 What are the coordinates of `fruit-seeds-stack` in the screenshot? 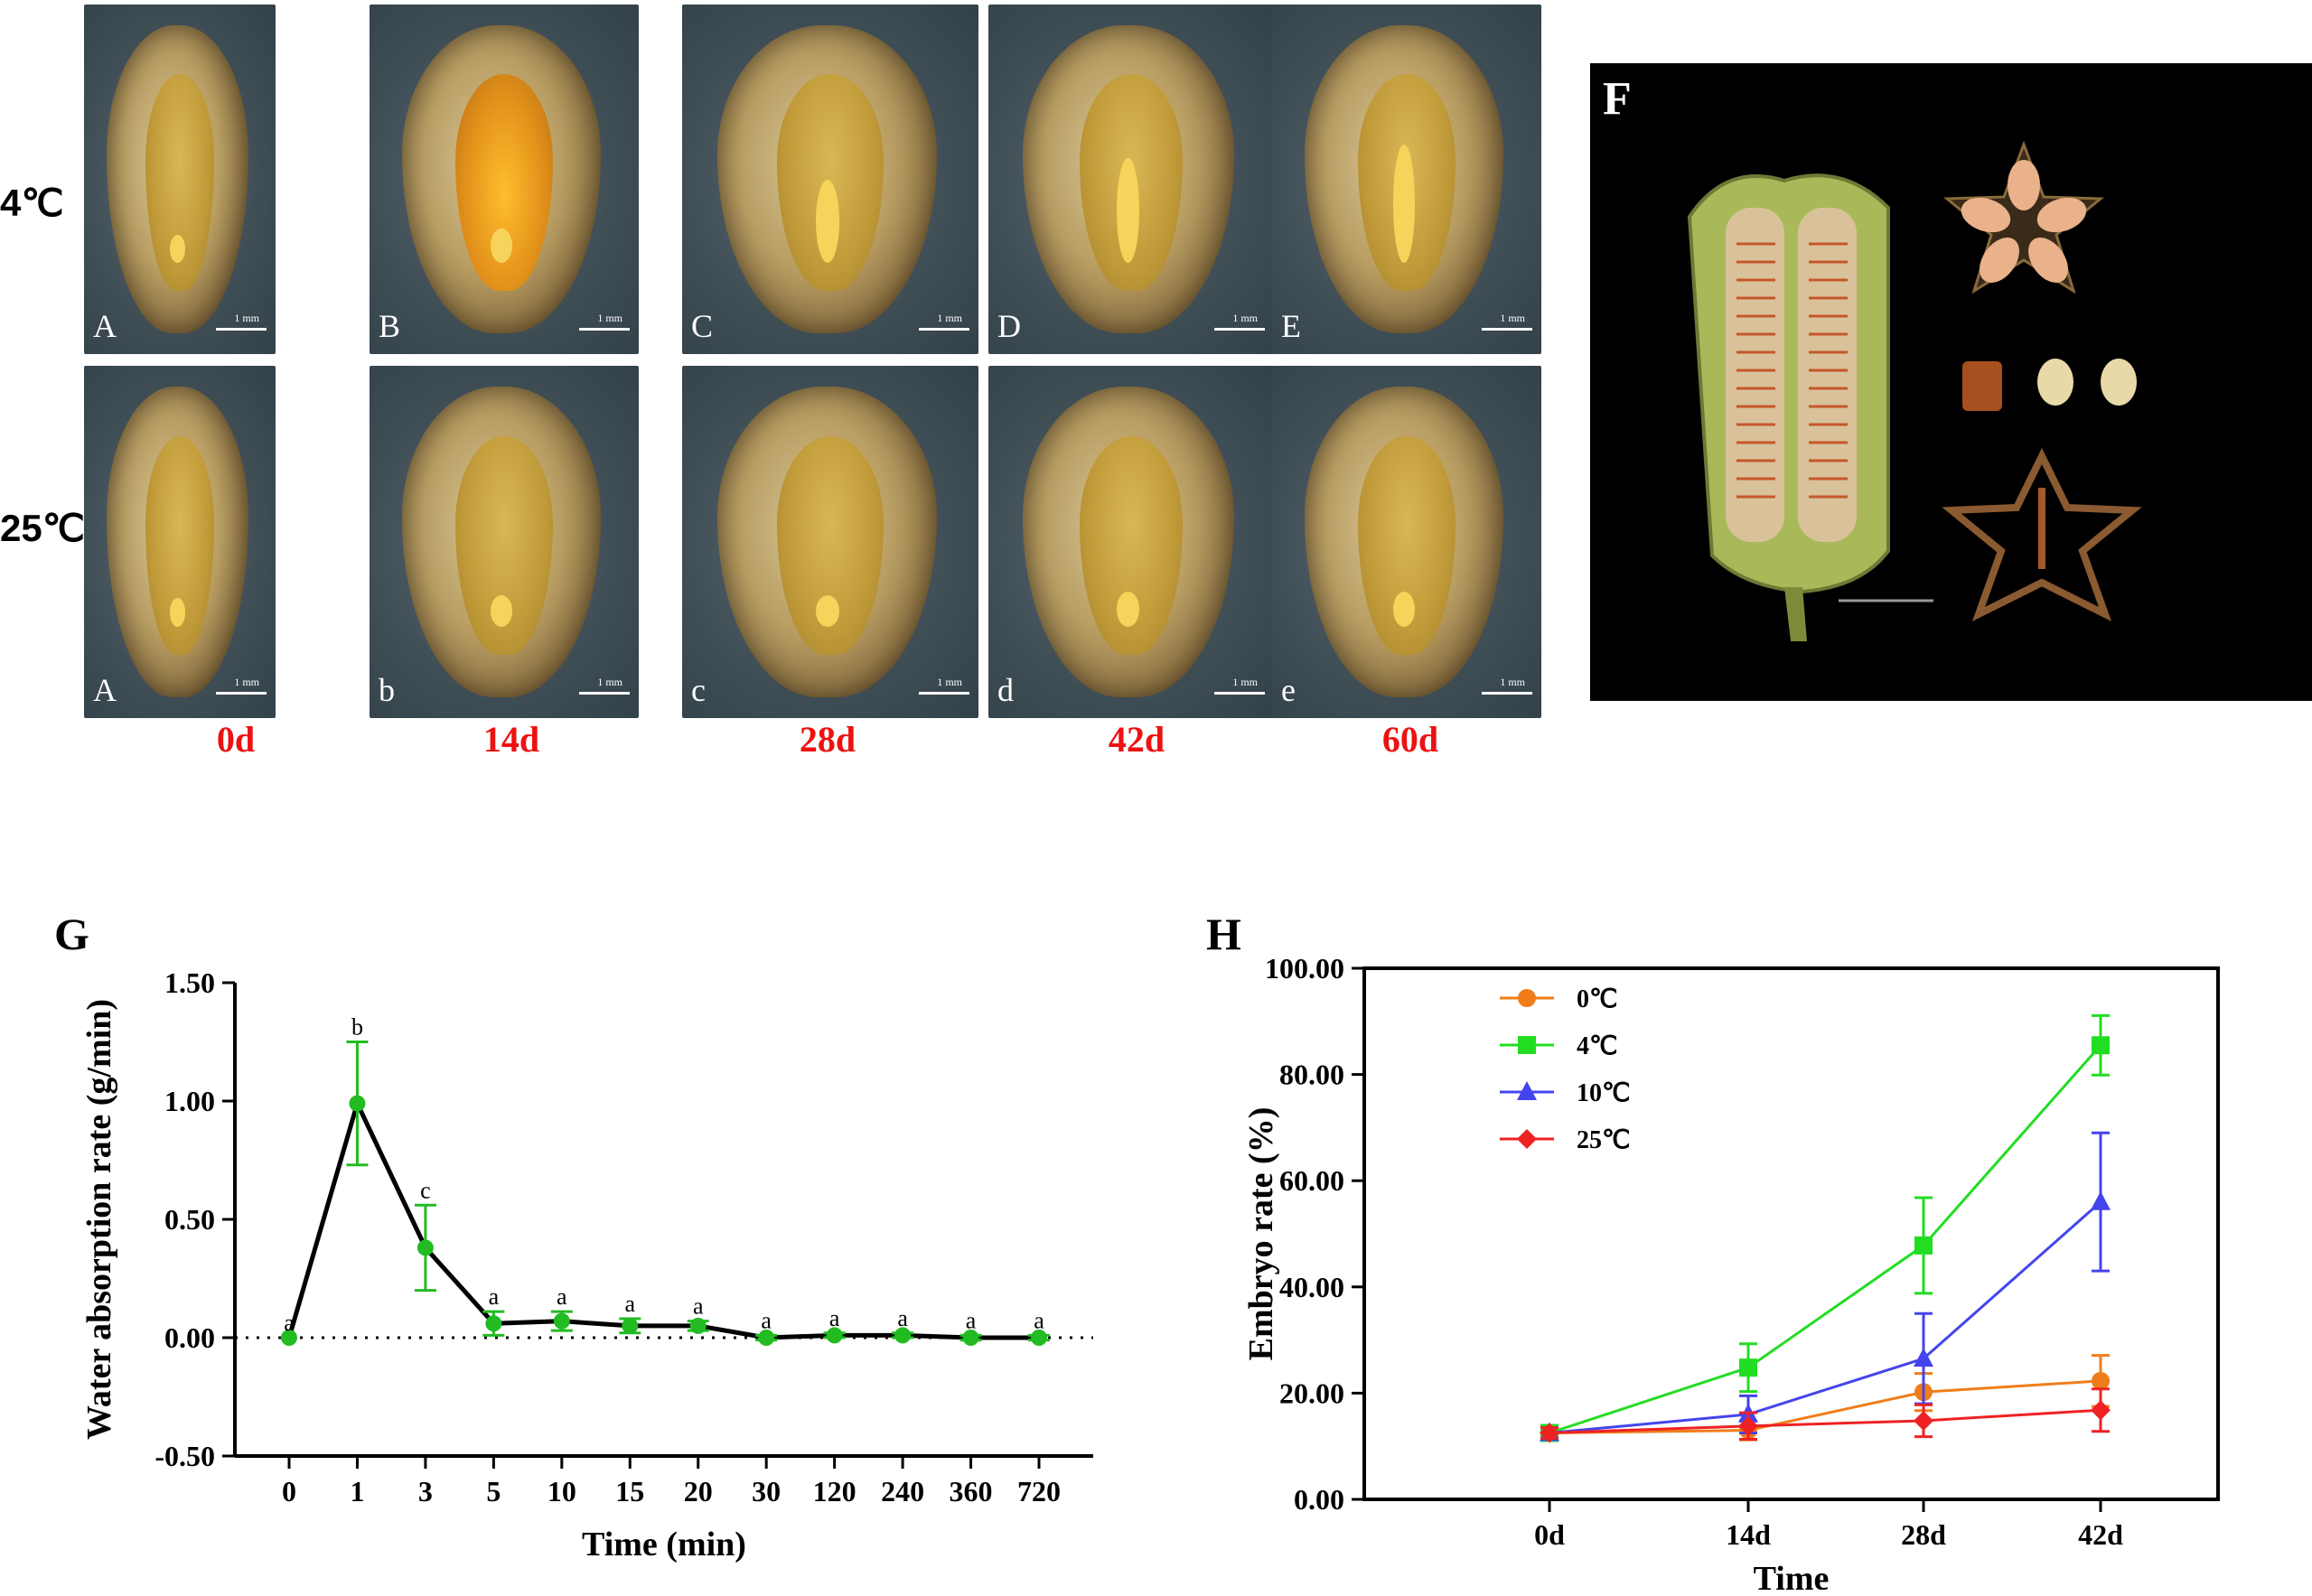 It's located at (1792, 370).